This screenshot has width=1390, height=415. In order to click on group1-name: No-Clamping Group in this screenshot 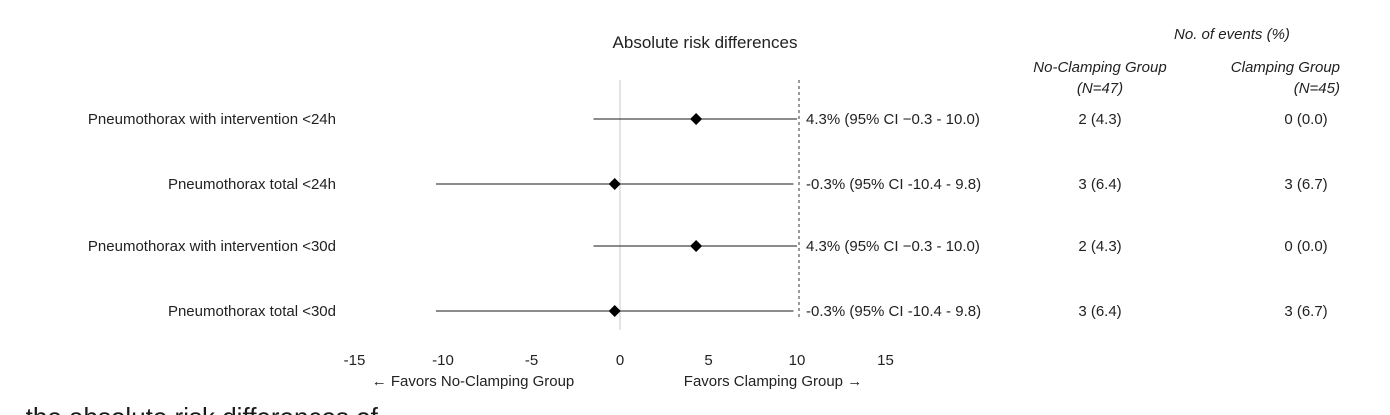, I will do `click(1099, 67)`.